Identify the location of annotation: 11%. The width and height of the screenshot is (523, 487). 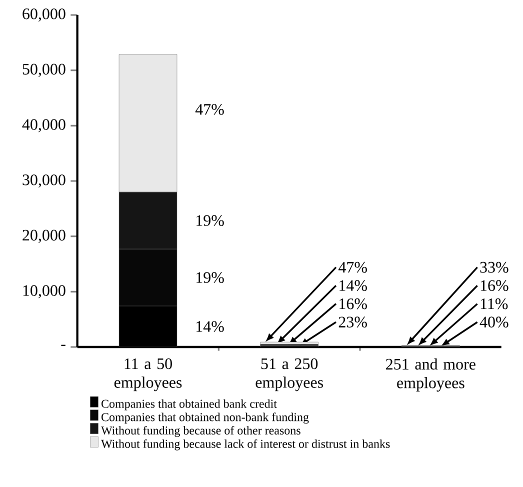
(494, 304).